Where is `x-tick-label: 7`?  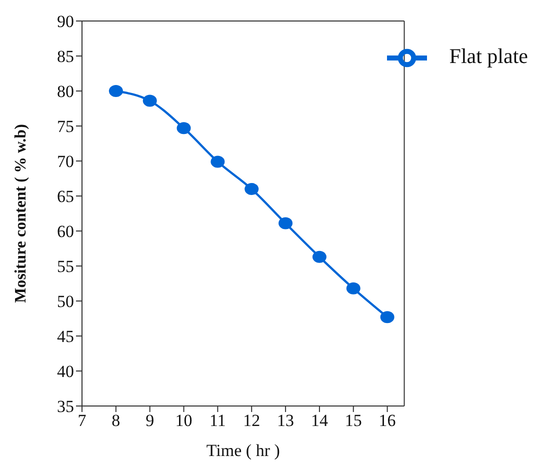
x-tick-label: 7 is located at coordinates (82, 420).